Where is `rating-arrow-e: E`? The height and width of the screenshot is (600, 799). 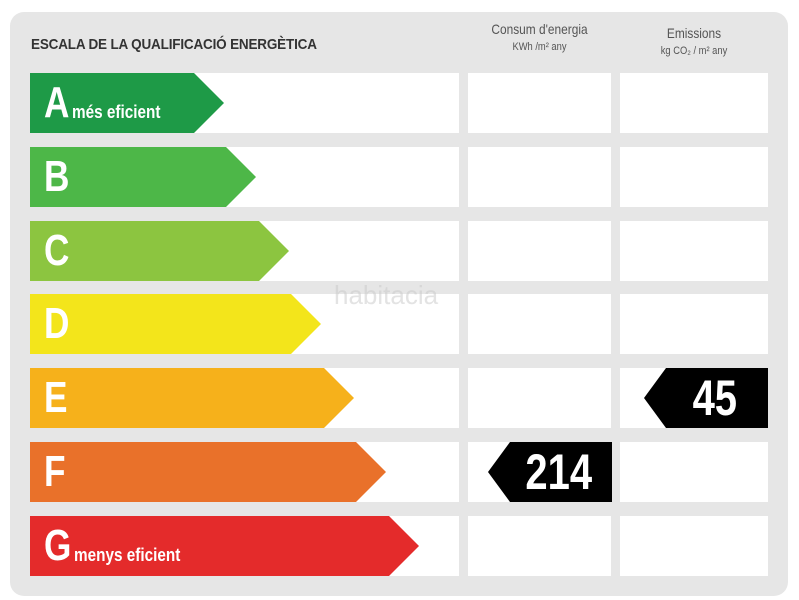 rating-arrow-e: E is located at coordinates (192, 398).